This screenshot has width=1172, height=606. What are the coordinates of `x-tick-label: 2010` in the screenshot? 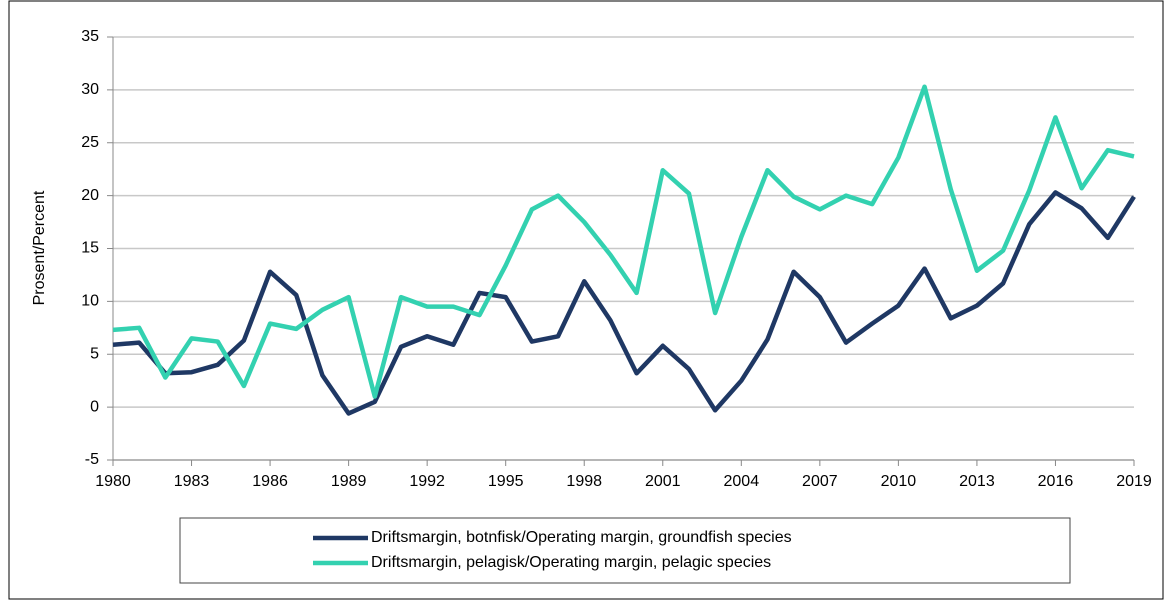 It's located at (899, 481).